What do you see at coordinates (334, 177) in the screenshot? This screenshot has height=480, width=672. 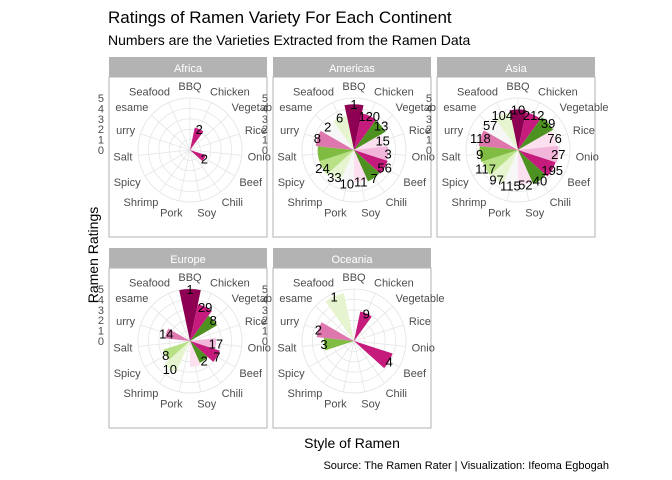 I see `count-label: 33` at bounding box center [334, 177].